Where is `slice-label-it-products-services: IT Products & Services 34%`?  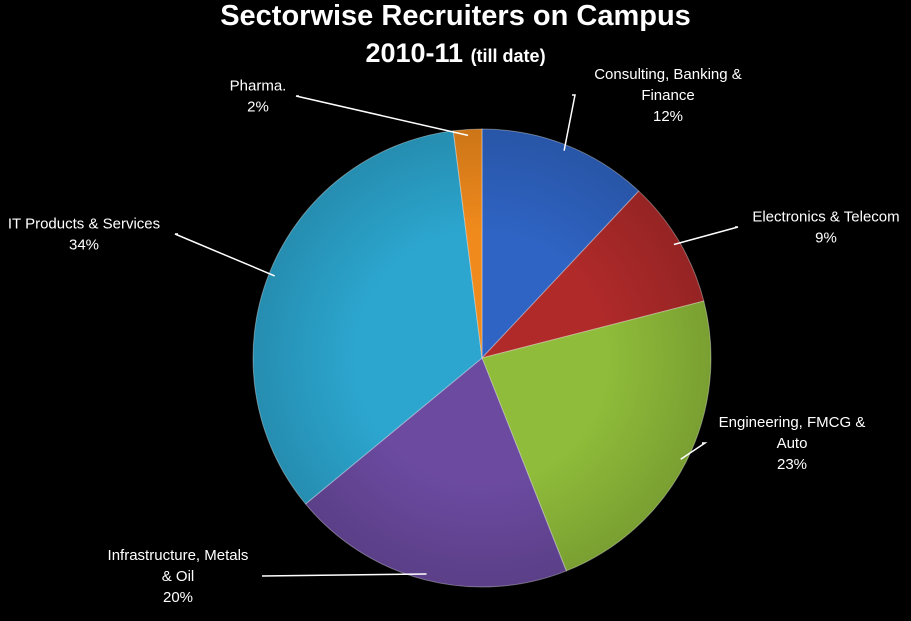
slice-label-it-products-services: IT Products & Services 34% is located at coordinates (84, 235).